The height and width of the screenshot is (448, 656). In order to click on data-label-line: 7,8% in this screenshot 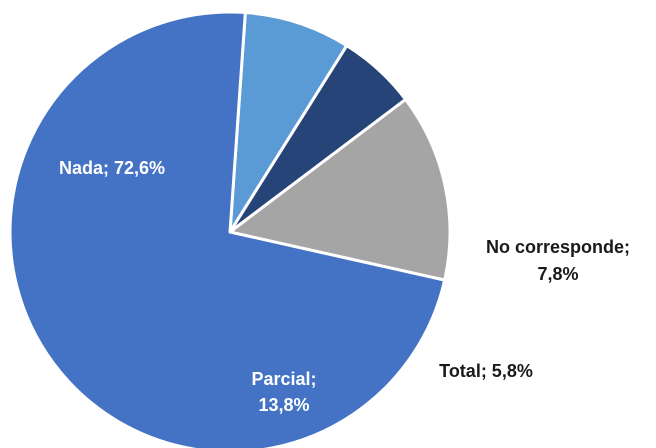, I will do `click(557, 274)`.